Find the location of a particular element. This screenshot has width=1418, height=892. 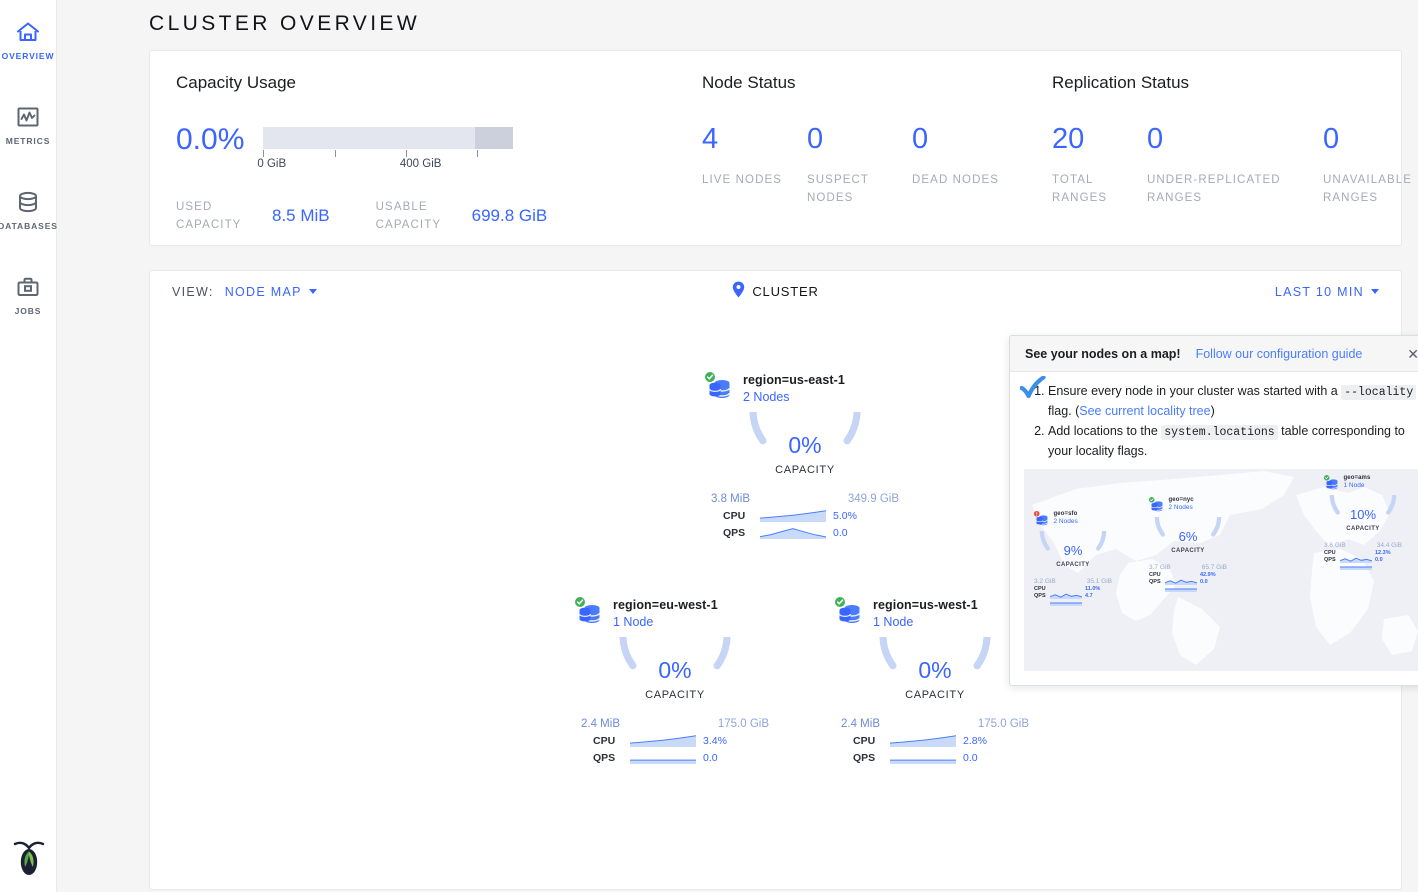

map-capacity-total: 34.4 GiB is located at coordinates (1389, 545).